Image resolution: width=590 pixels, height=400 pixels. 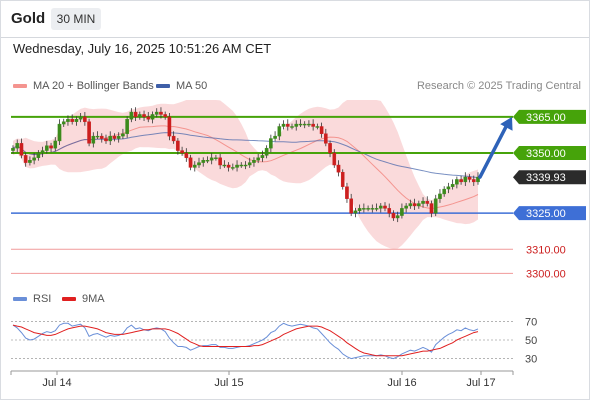 I want to click on level-tag-3325.00, so click(x=549, y=213).